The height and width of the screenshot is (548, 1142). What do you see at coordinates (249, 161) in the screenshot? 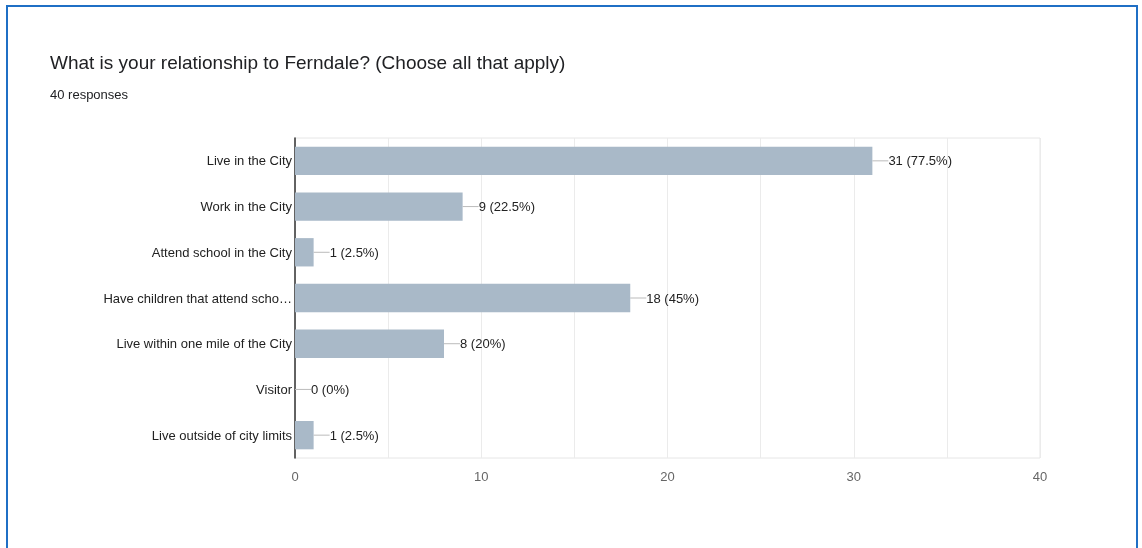
I see `y-tick-label: Live in the City` at bounding box center [249, 161].